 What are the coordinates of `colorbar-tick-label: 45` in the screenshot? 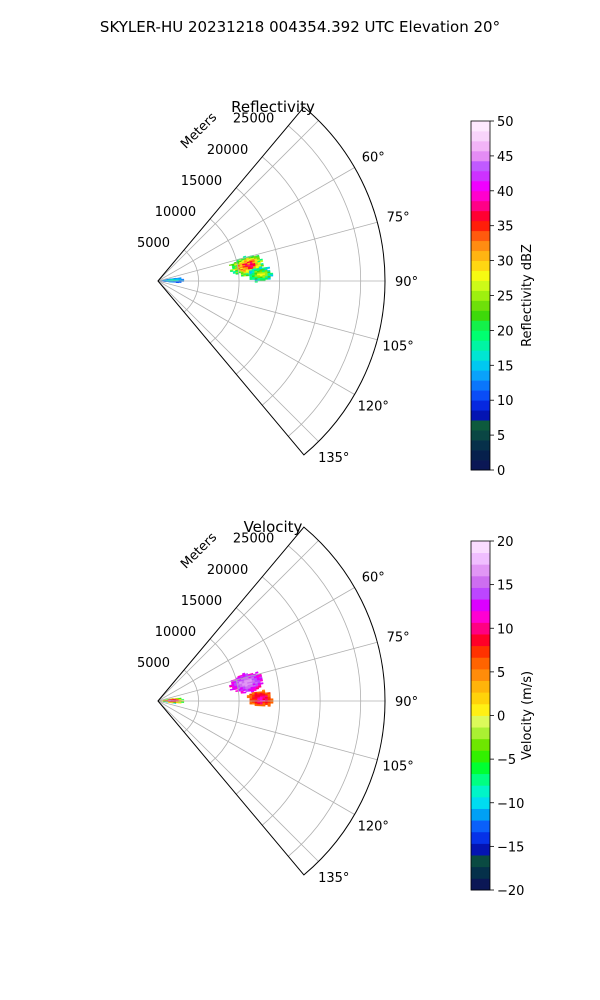 It's located at (505, 157).